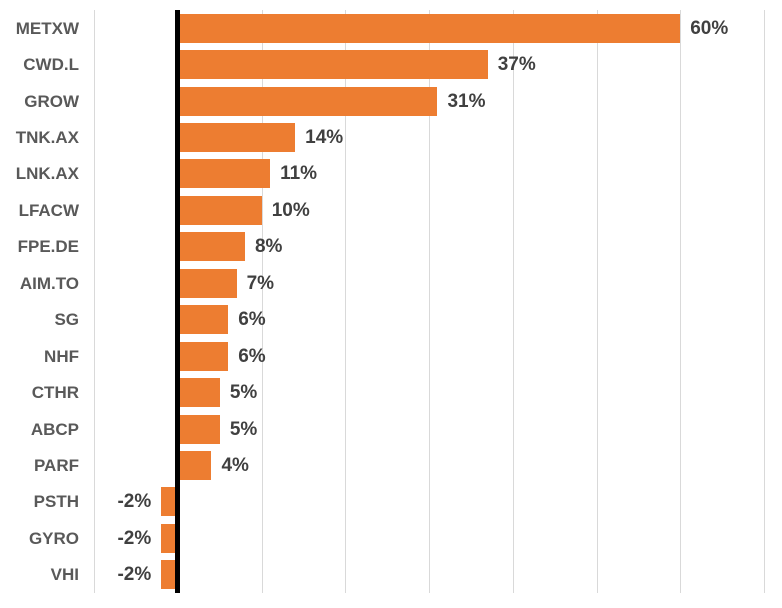  I want to click on category-label-FPE.DE: FPE.DE, so click(48, 247).